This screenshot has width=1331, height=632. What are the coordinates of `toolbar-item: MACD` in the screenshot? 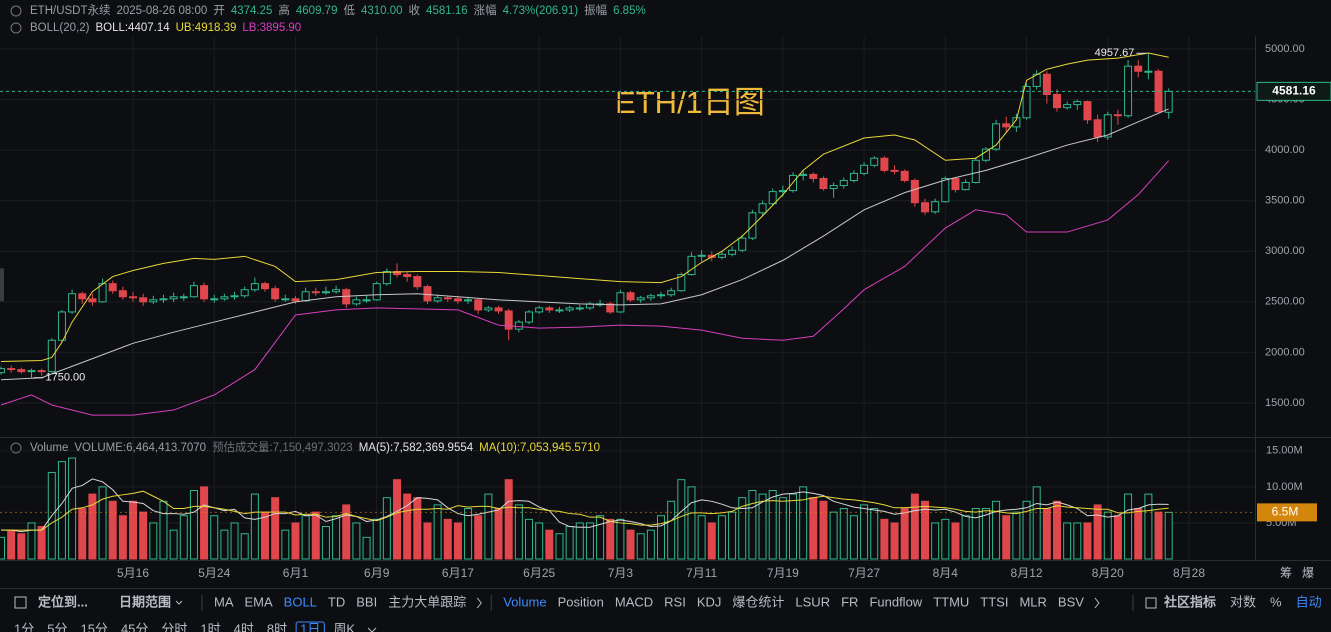 It's located at (634, 601).